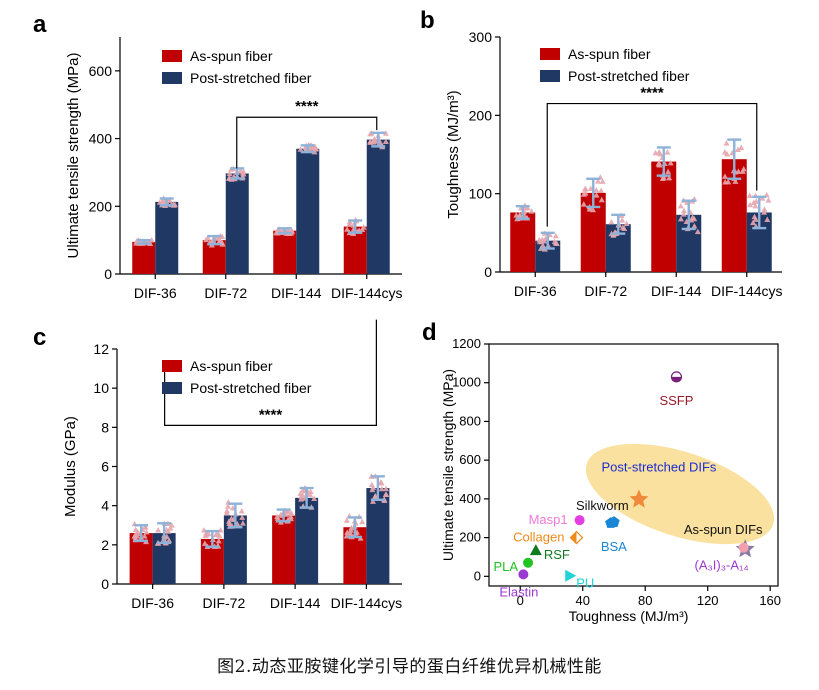 The height and width of the screenshot is (690, 819). What do you see at coordinates (308, 211) in the screenshot?
I see `bar-a-dif-144-post-stretched` at bounding box center [308, 211].